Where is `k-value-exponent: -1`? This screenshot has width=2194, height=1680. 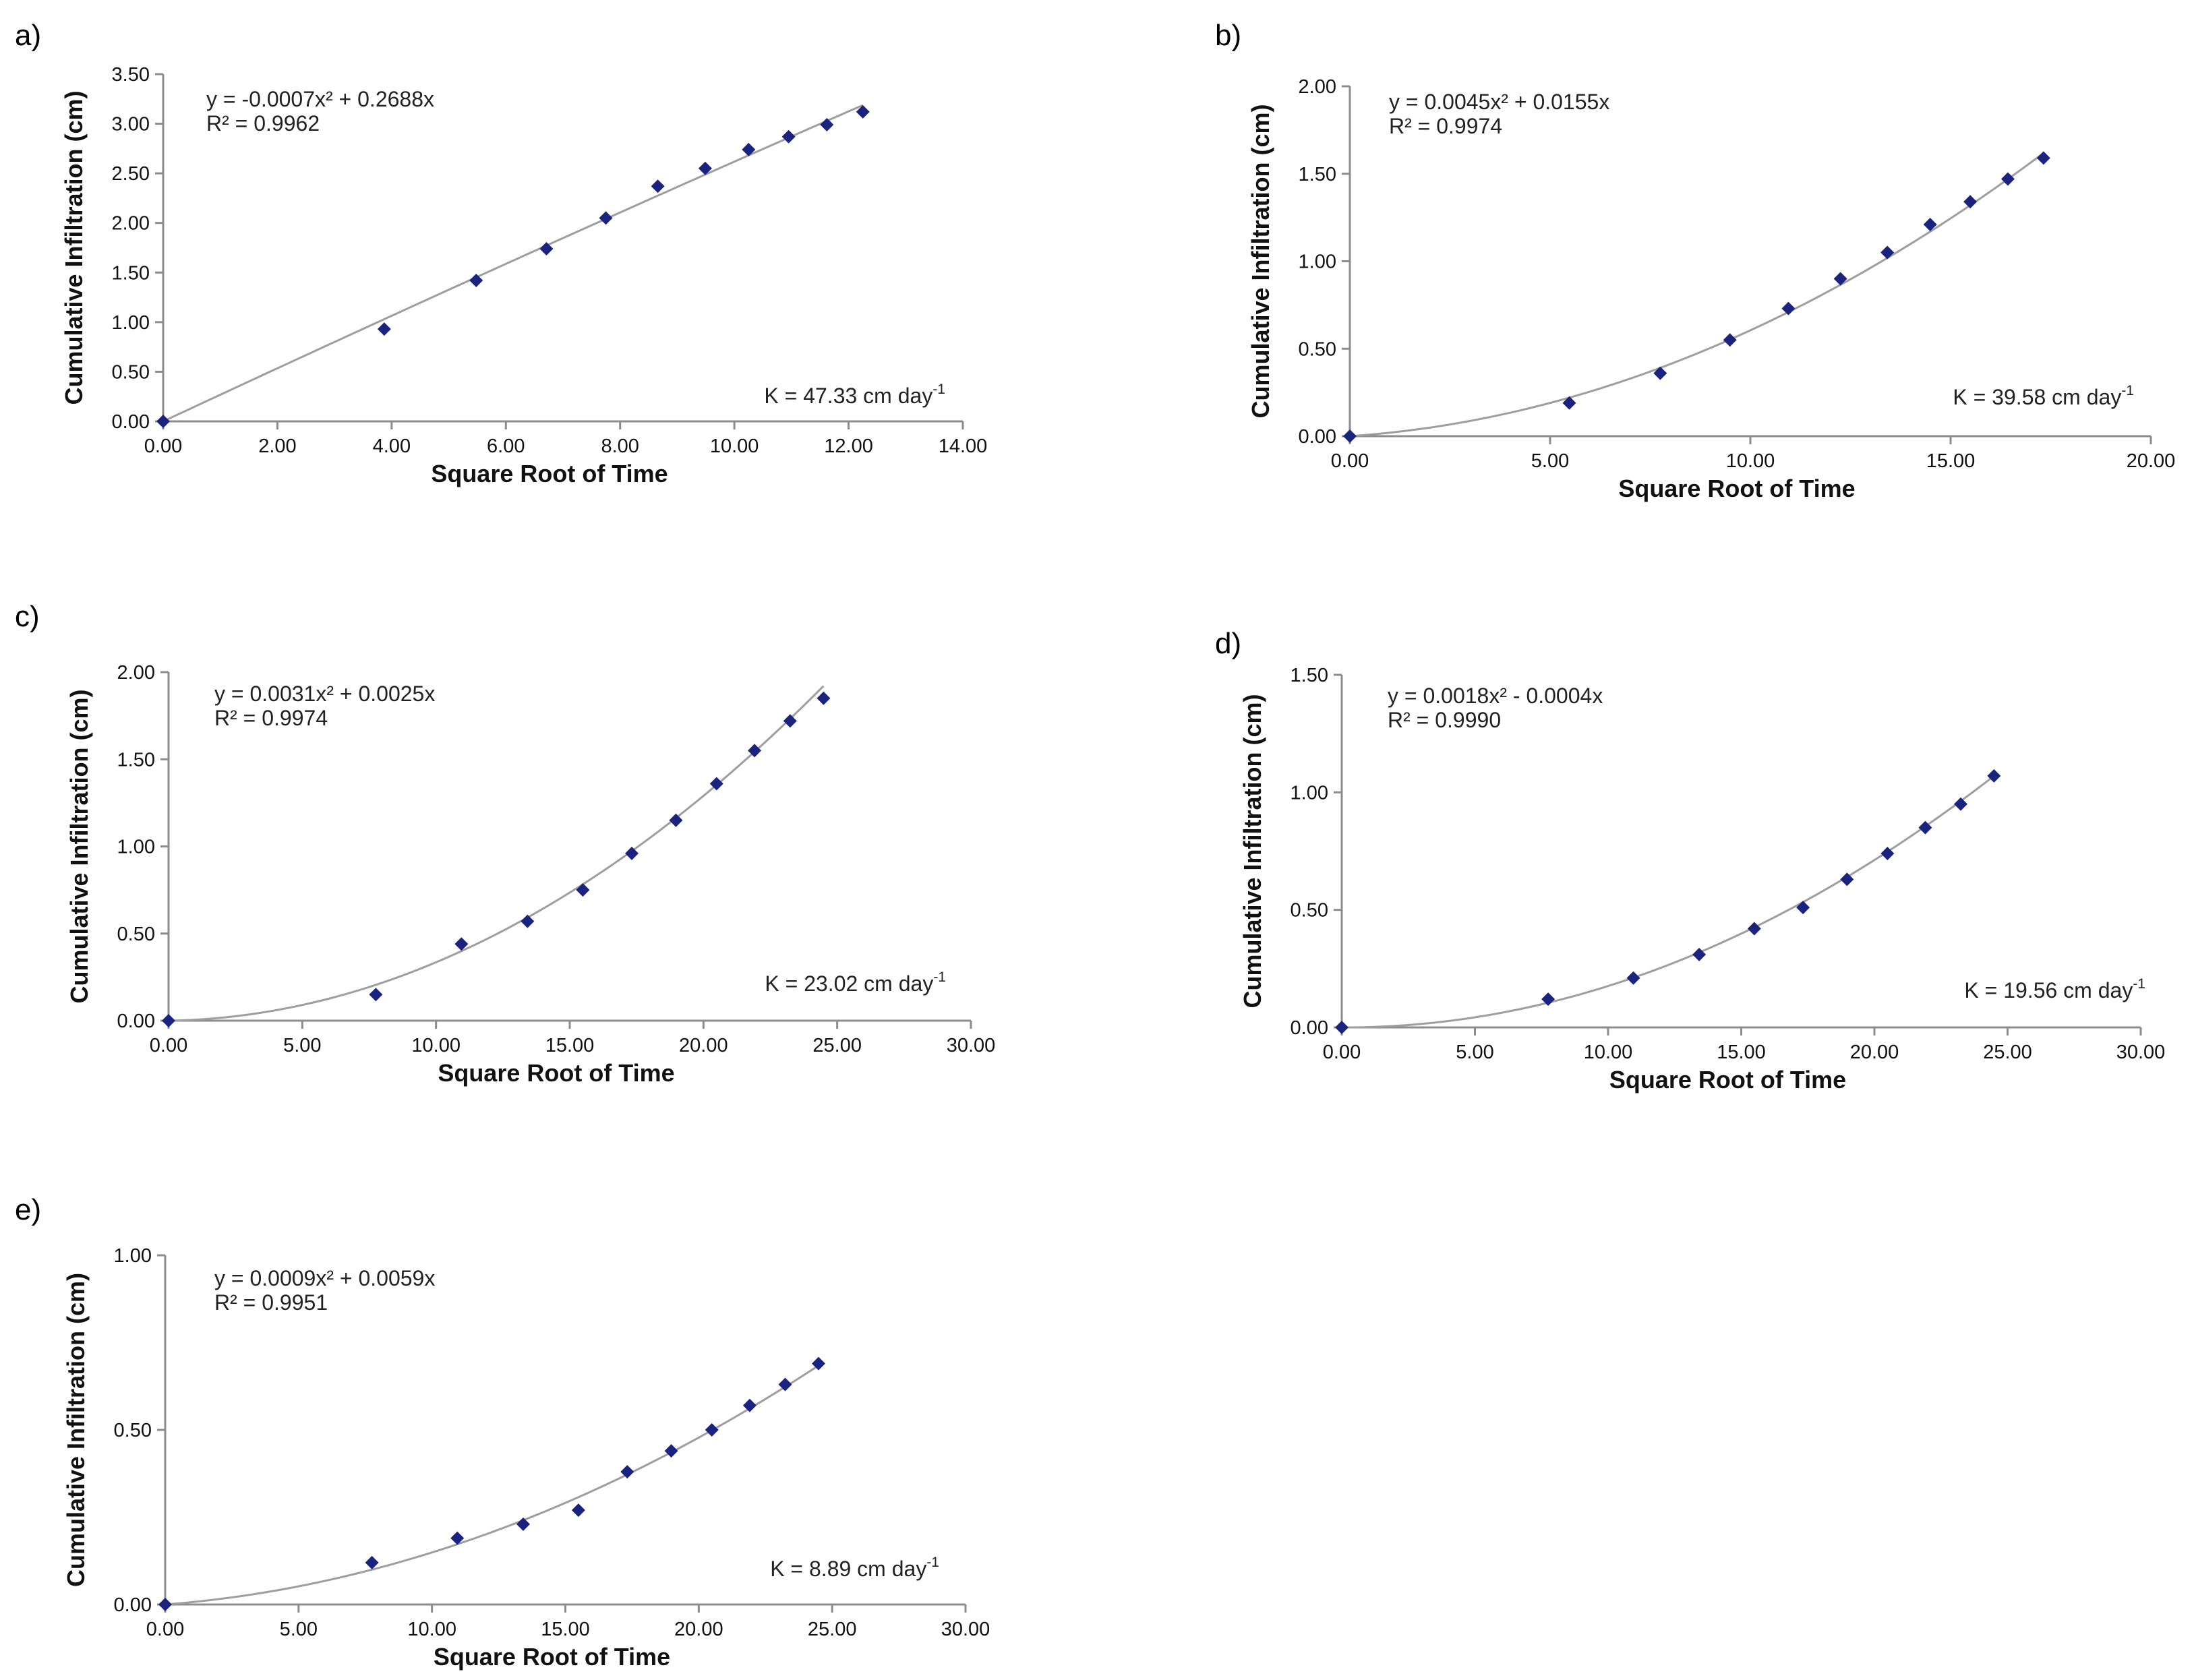
k-value-exponent: -1 is located at coordinates (939, 977).